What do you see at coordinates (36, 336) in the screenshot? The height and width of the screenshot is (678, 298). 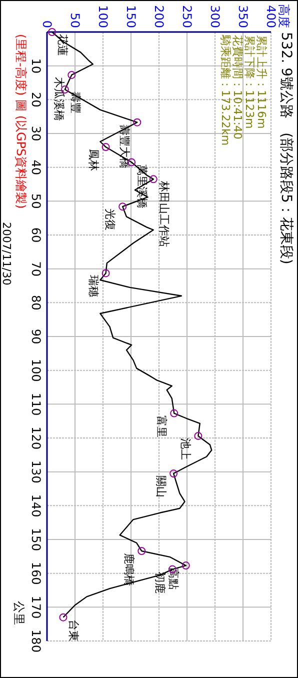 I see `y-tick-label: 90` at bounding box center [36, 336].